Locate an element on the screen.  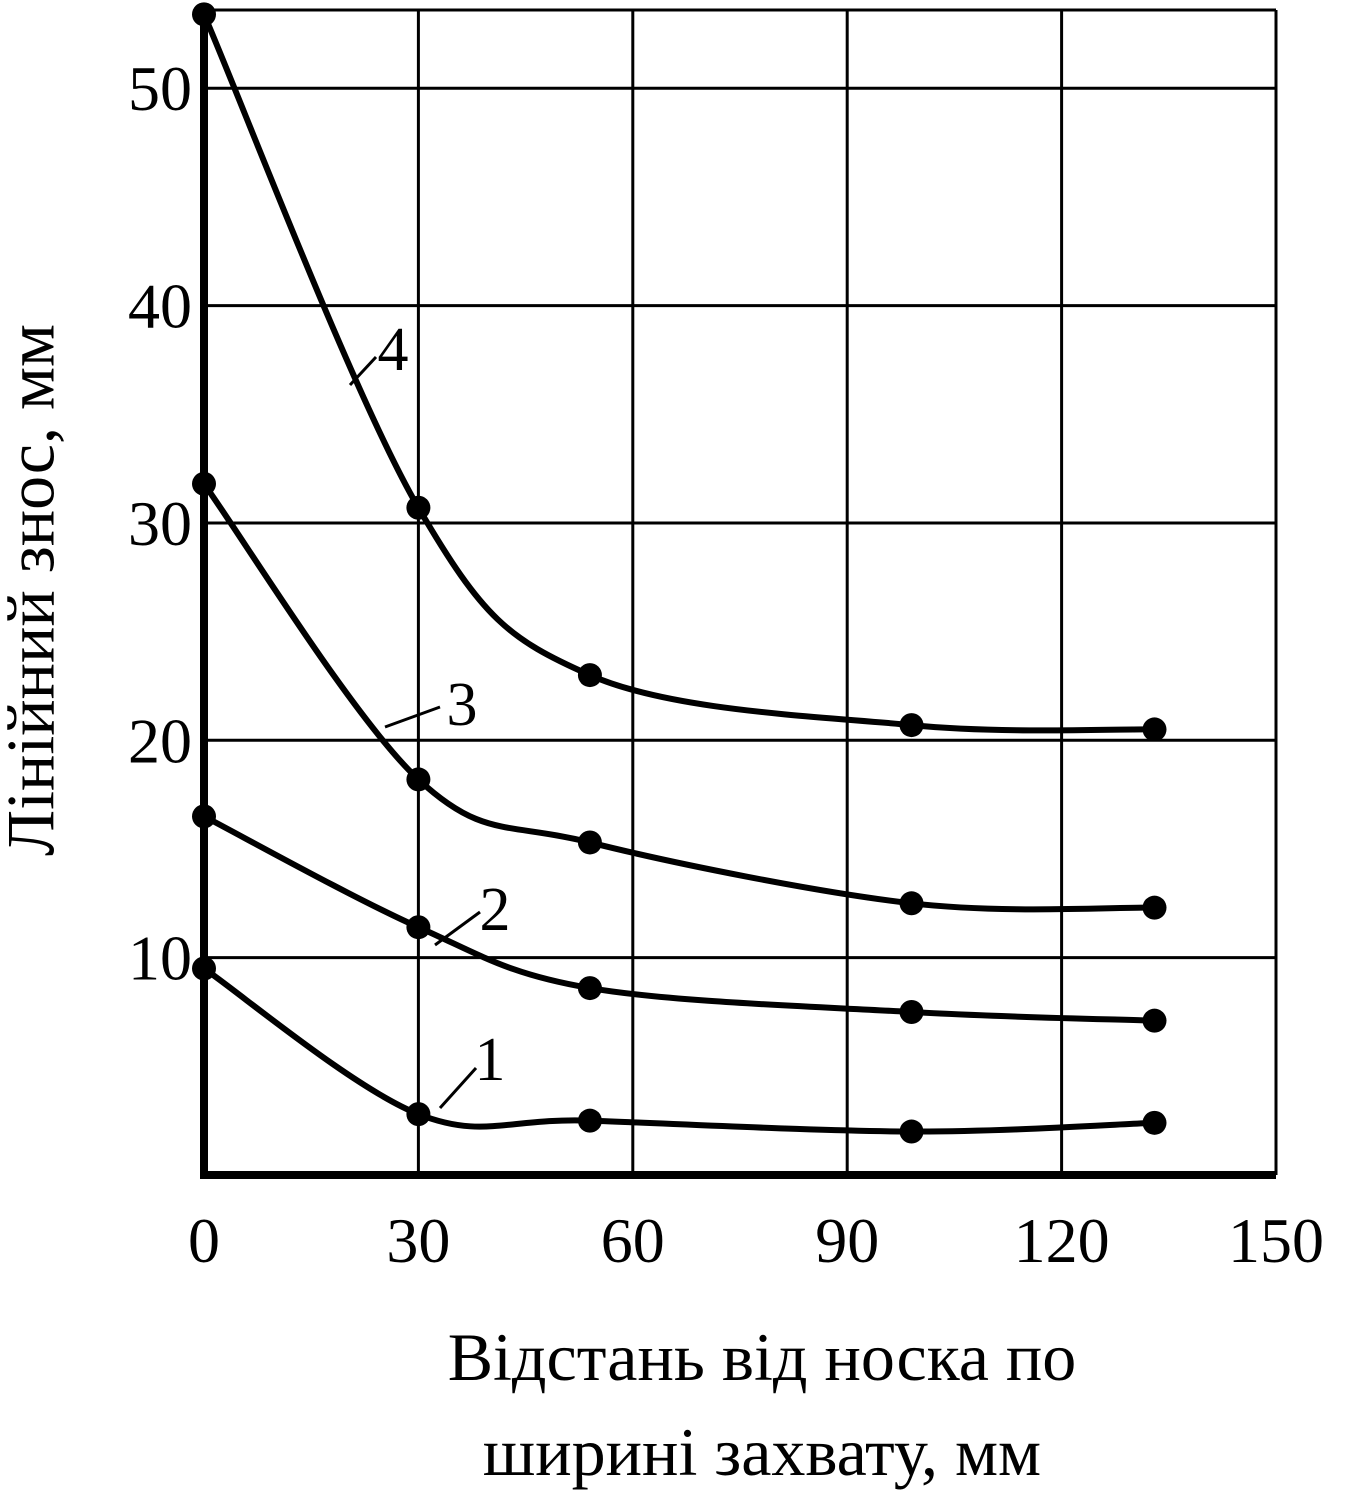
y-axis-label: Лінійний знос, мм is located at coordinates (34, 590).